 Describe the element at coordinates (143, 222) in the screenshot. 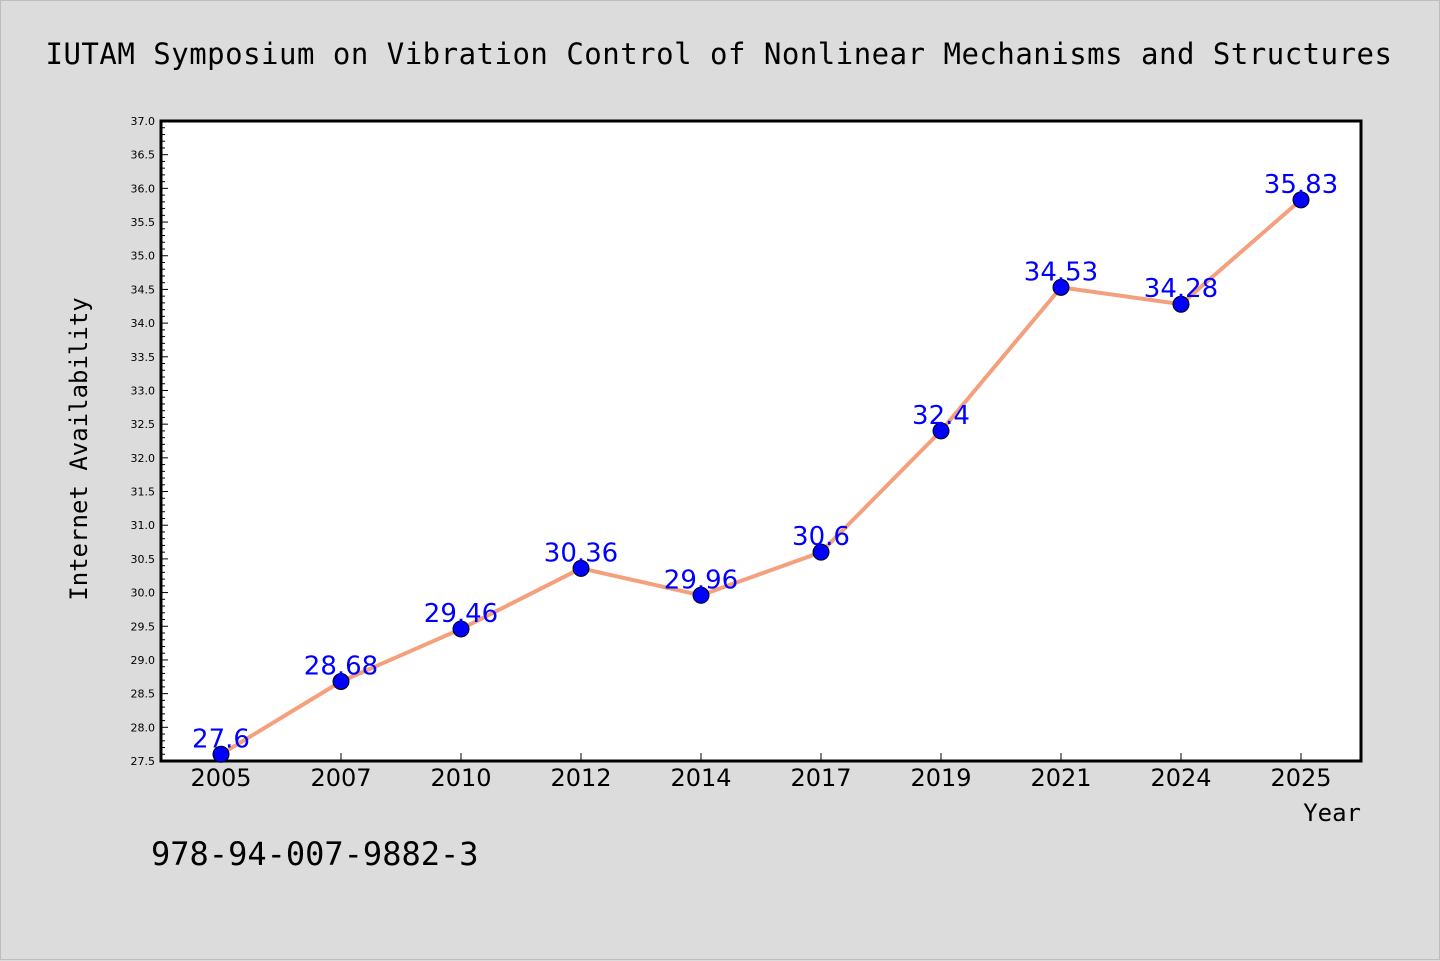

I see `y-tick-label: 35.5` at that location.